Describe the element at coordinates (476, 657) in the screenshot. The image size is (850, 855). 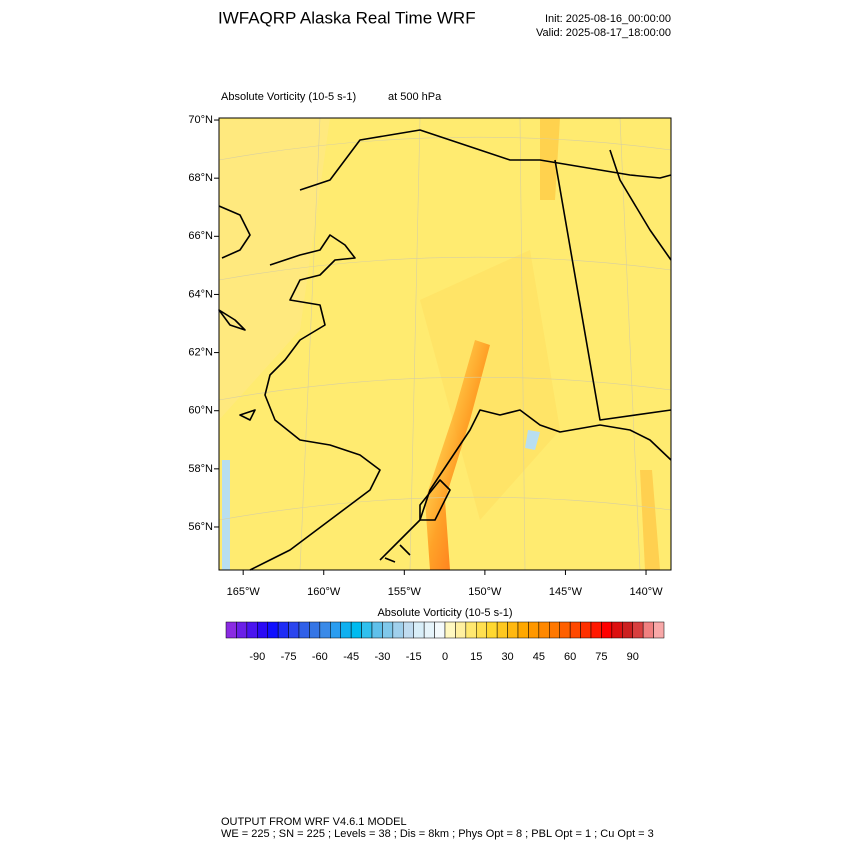
I see `colorbar-label: 15` at that location.